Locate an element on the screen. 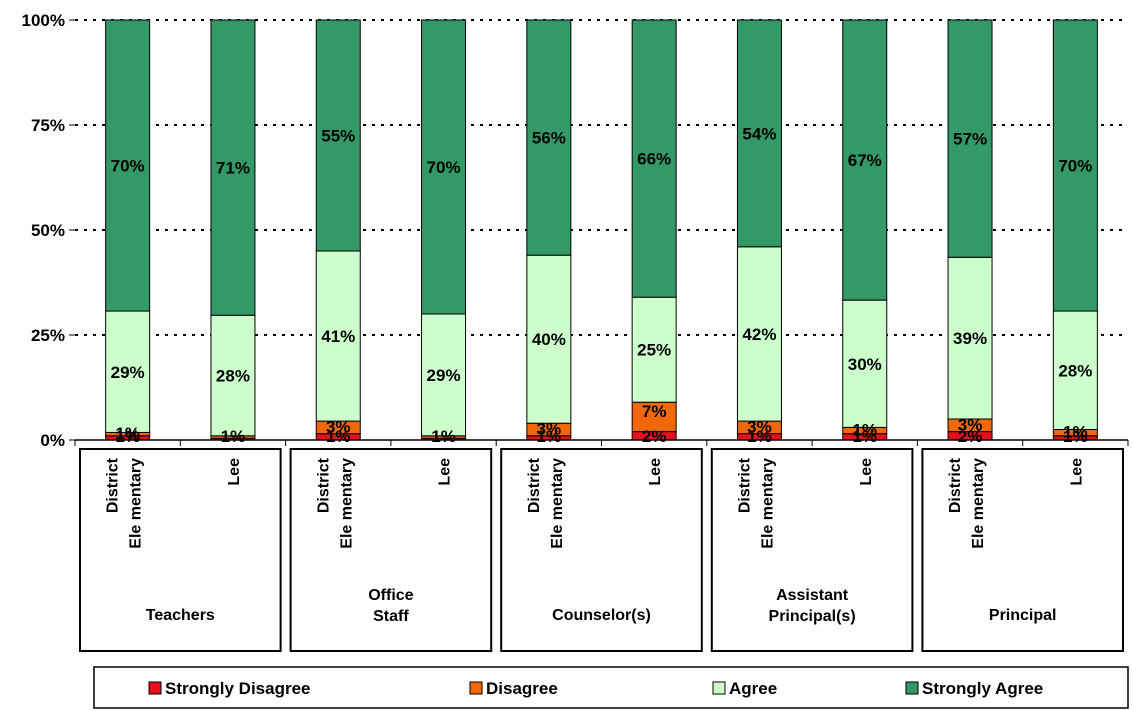  data-label: 39% is located at coordinates (970, 338).